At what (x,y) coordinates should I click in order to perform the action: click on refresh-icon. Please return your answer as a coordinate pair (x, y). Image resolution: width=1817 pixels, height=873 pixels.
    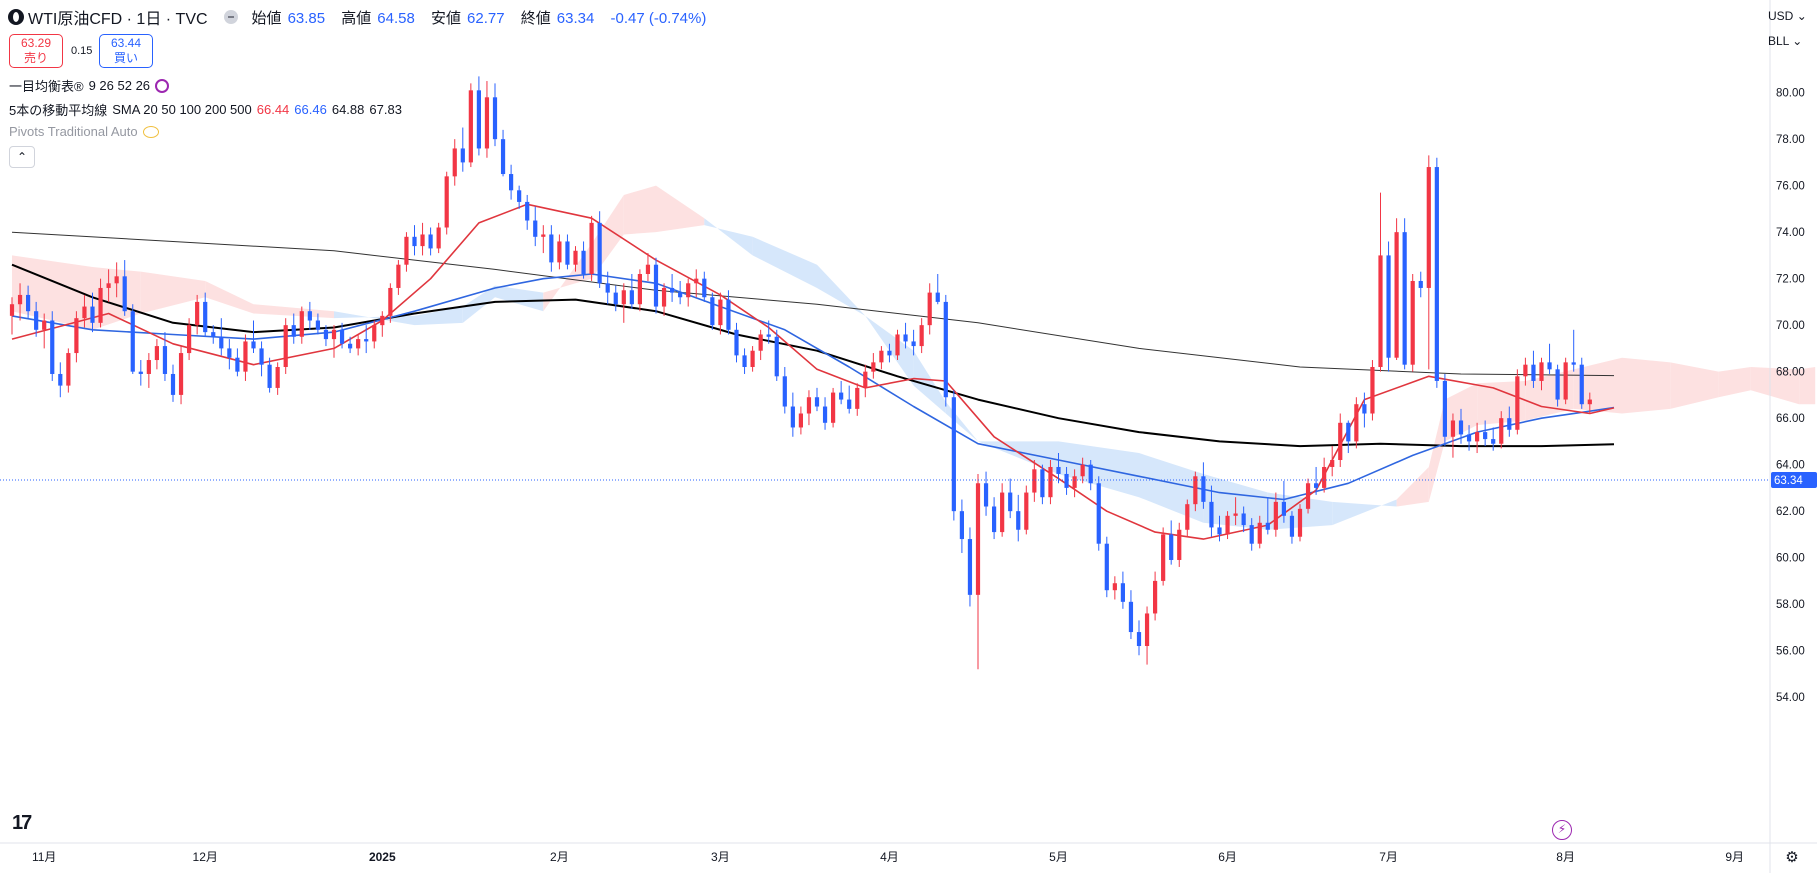
    Looking at the image, I should click on (162, 85).